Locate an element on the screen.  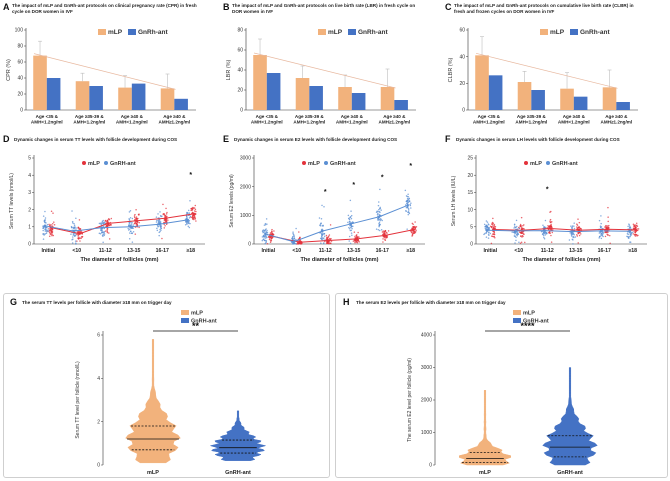
legend-dot-gnrh is located at coordinates (548, 163).